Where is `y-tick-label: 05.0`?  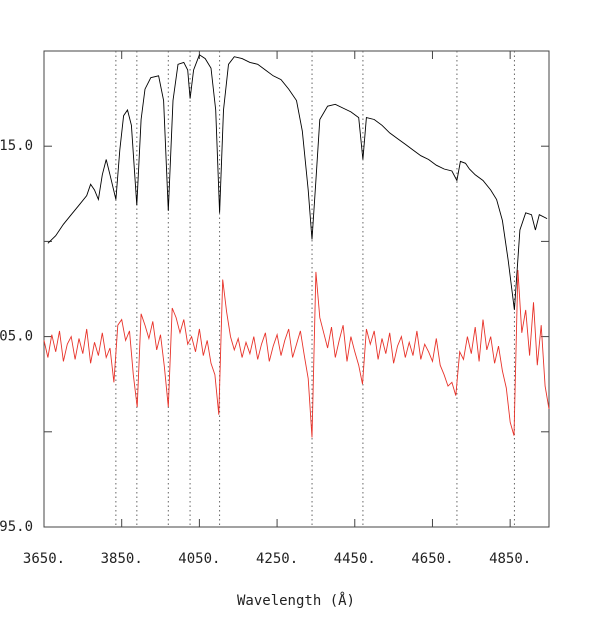
y-tick-label: 05.0 is located at coordinates (16, 337).